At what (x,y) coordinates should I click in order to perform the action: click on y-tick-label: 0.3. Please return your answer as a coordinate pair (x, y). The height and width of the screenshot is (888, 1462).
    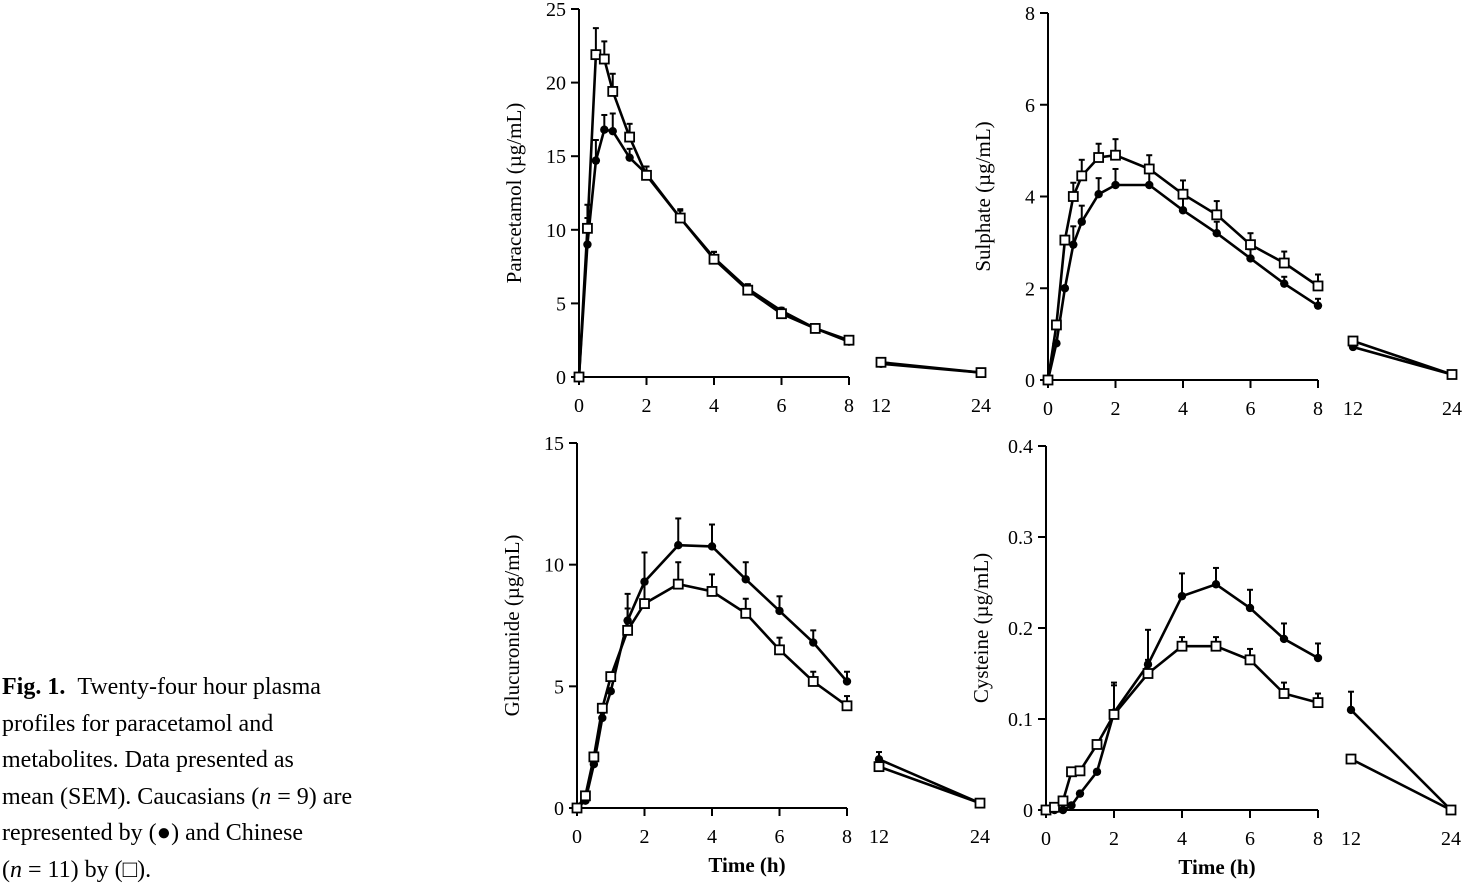
    Looking at the image, I should click on (1020, 538).